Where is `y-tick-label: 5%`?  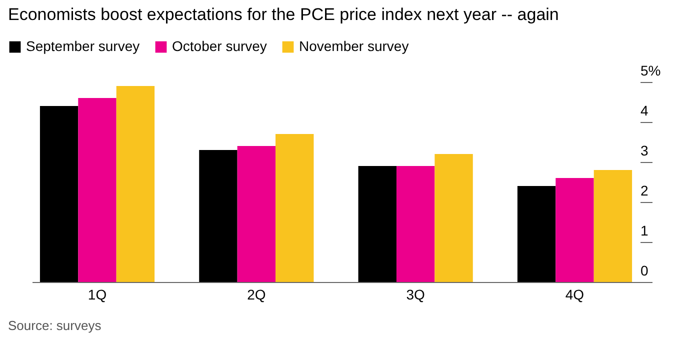
y-tick-label: 5% is located at coordinates (650, 70).